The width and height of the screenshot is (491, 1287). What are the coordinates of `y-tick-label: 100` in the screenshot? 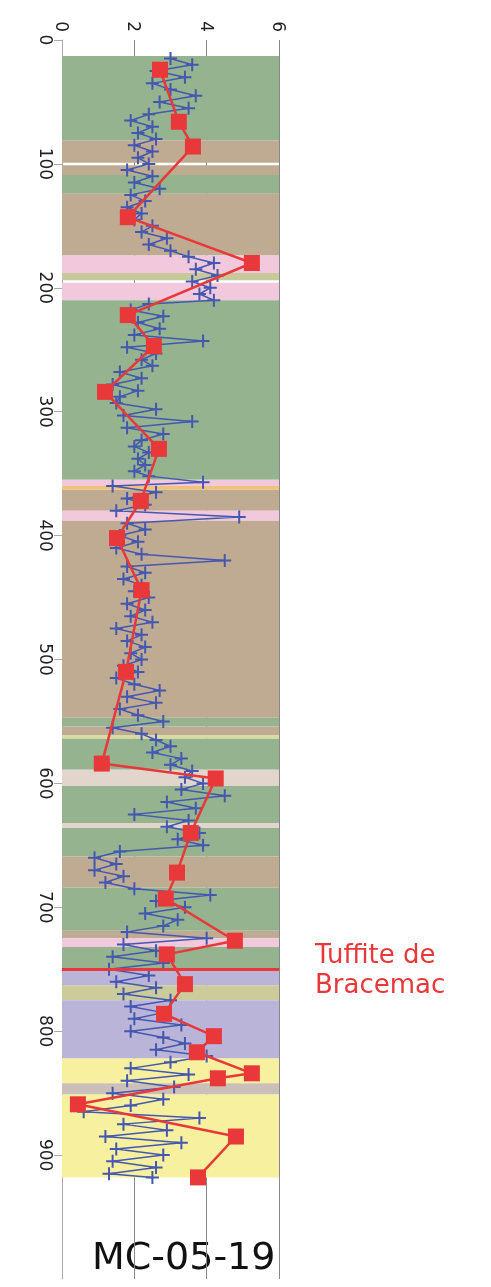 It's located at (45, 164).